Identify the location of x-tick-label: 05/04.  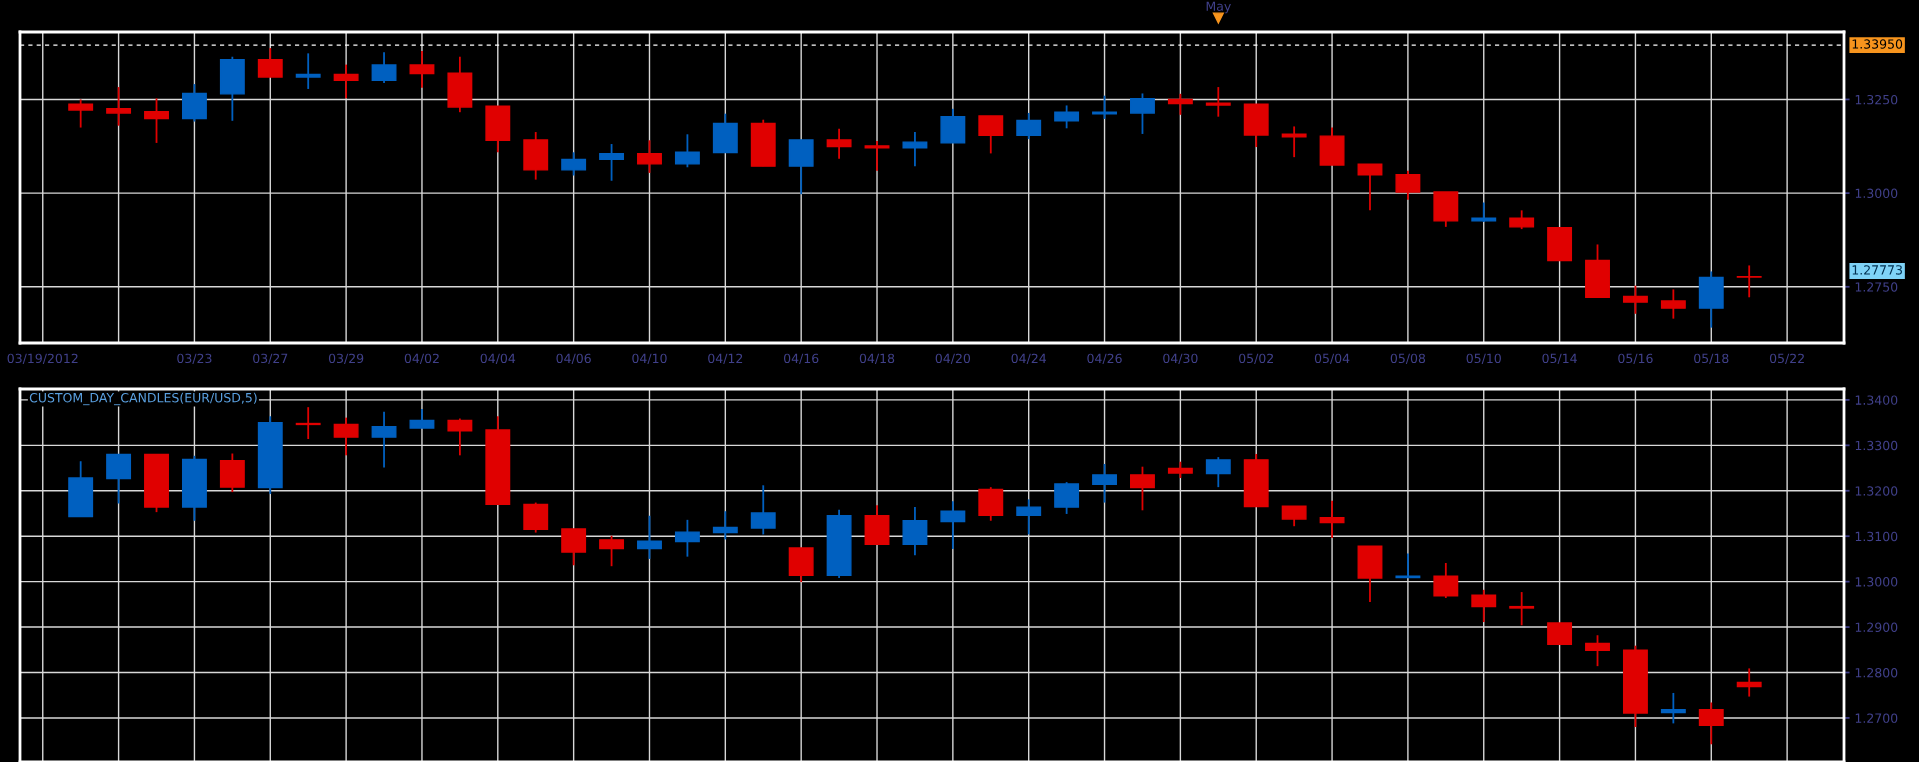
(1332, 359).